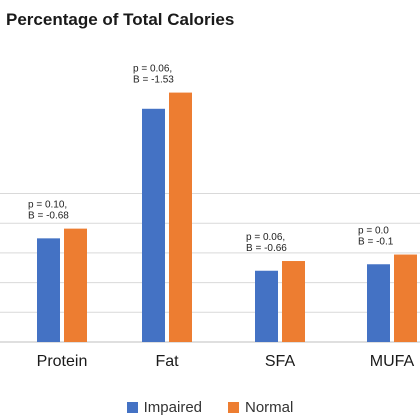 This screenshot has height=420, width=420. What do you see at coordinates (266, 248) in the screenshot?
I see `annotation-b-value: B = -0.66` at bounding box center [266, 248].